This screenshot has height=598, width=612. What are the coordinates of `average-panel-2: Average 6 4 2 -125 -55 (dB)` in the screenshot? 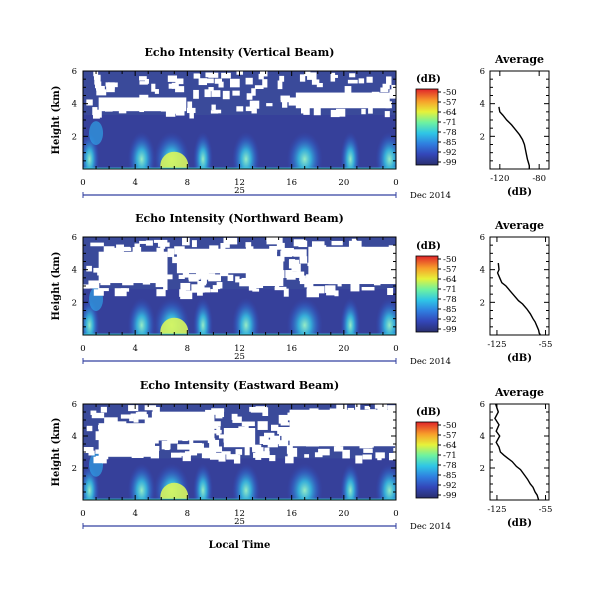 It's located at (516, 291).